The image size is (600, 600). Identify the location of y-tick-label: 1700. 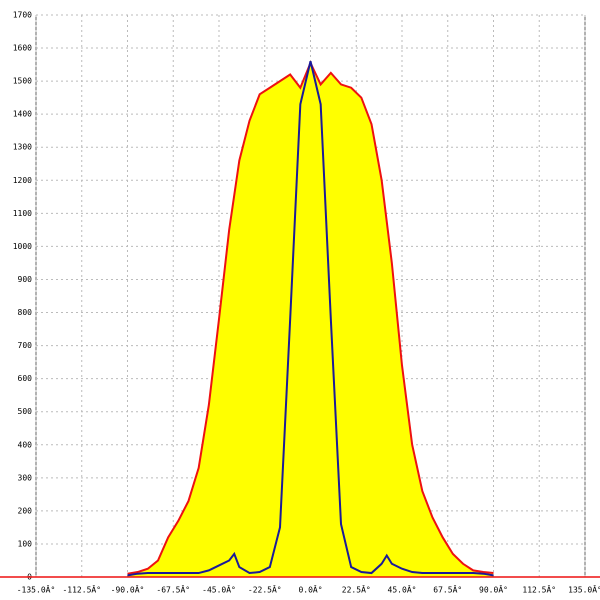
(22, 15).